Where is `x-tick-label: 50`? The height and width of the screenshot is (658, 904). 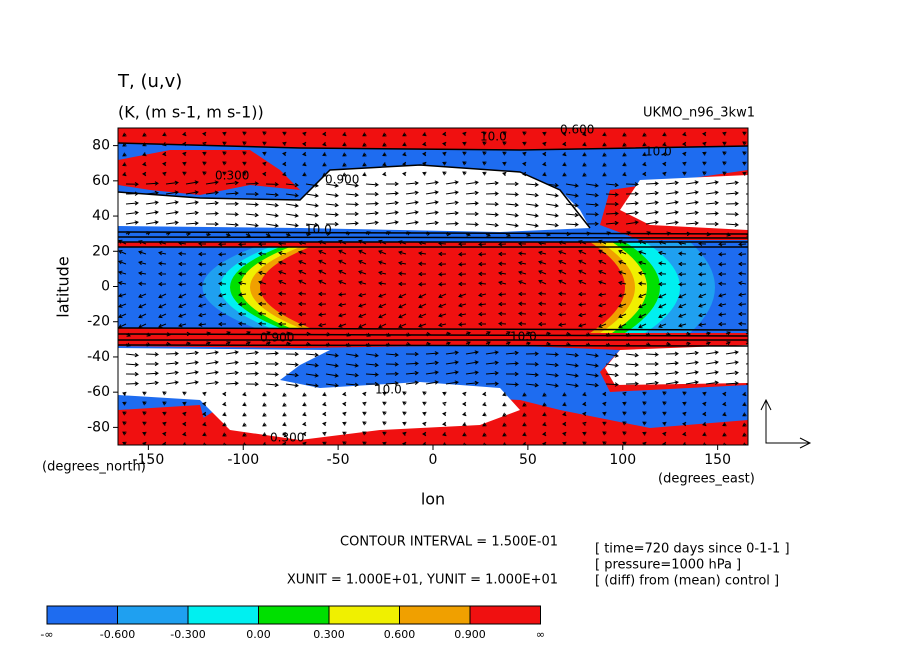 x-tick-label: 50 is located at coordinates (528, 460).